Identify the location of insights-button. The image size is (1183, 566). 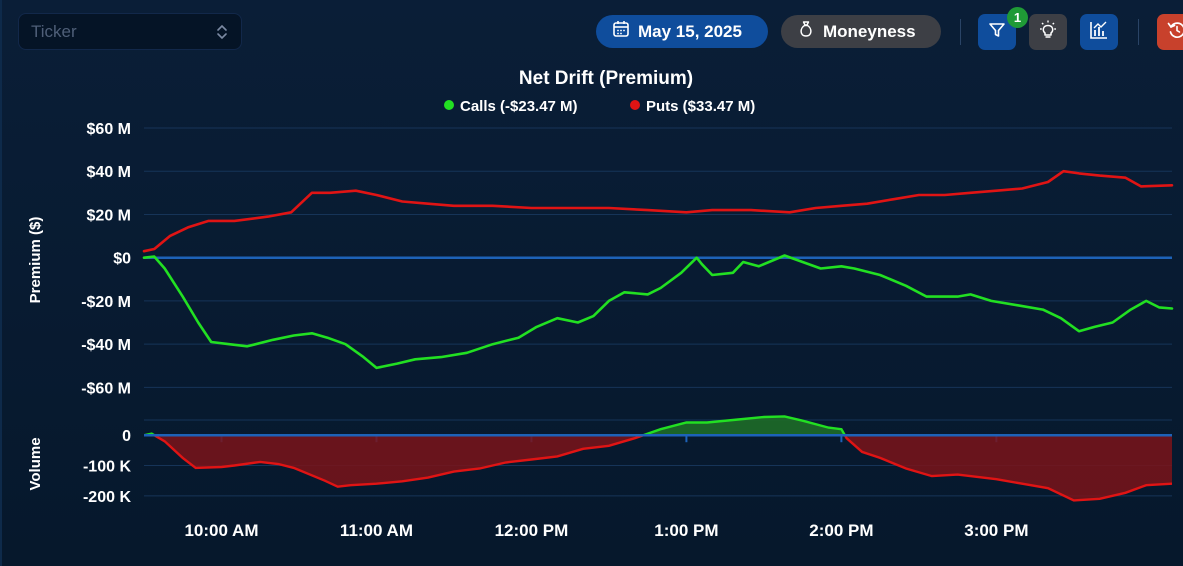
(1048, 32).